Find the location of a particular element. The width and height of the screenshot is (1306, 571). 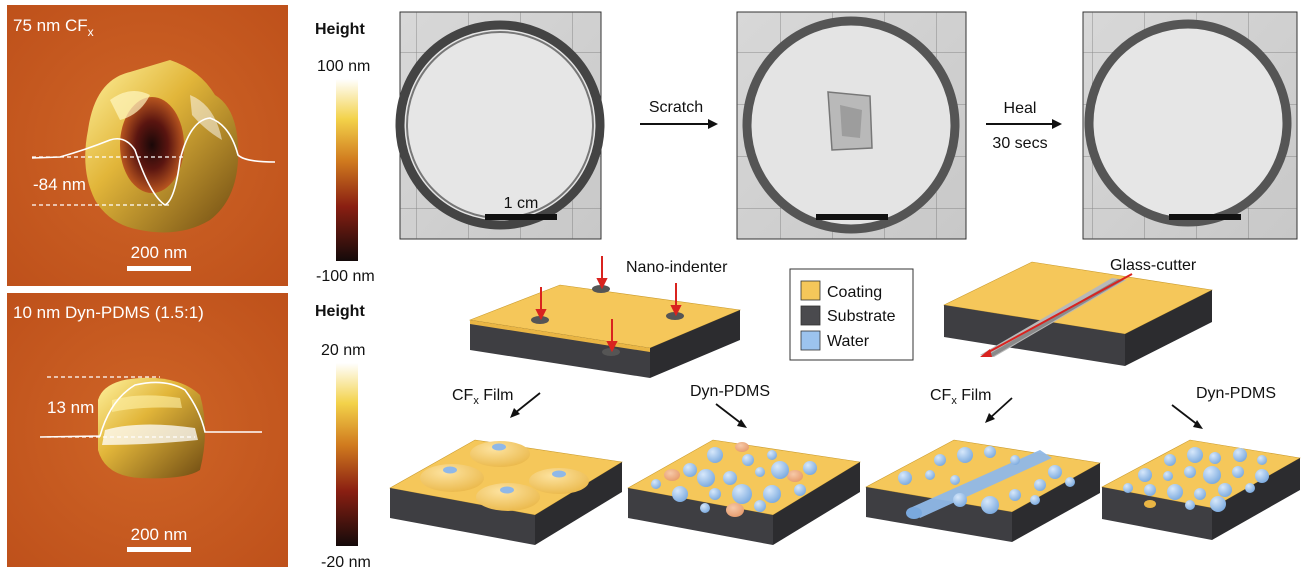

afm-top-title: 75 nm CFx is located at coordinates (53, 27).